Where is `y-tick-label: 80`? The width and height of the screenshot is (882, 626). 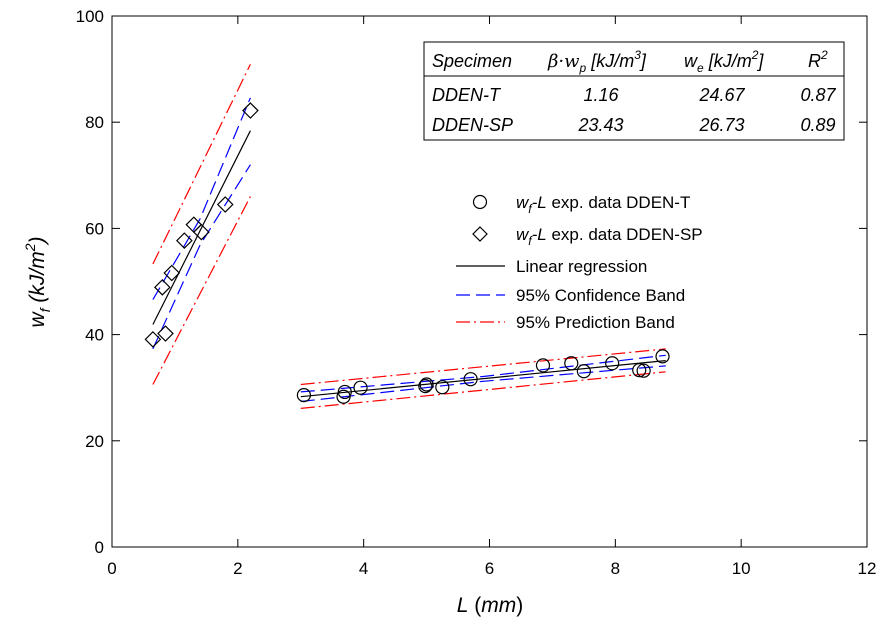
y-tick-label: 80 is located at coordinates (94, 122).